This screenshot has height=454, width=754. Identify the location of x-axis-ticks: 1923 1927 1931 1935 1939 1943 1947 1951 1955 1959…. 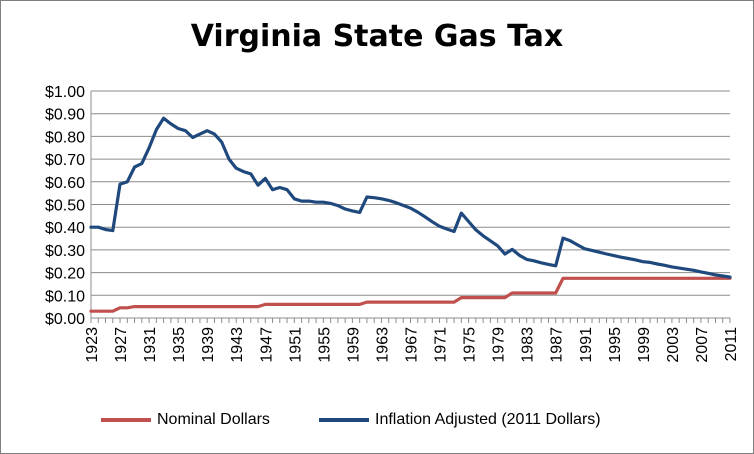
(412, 345).